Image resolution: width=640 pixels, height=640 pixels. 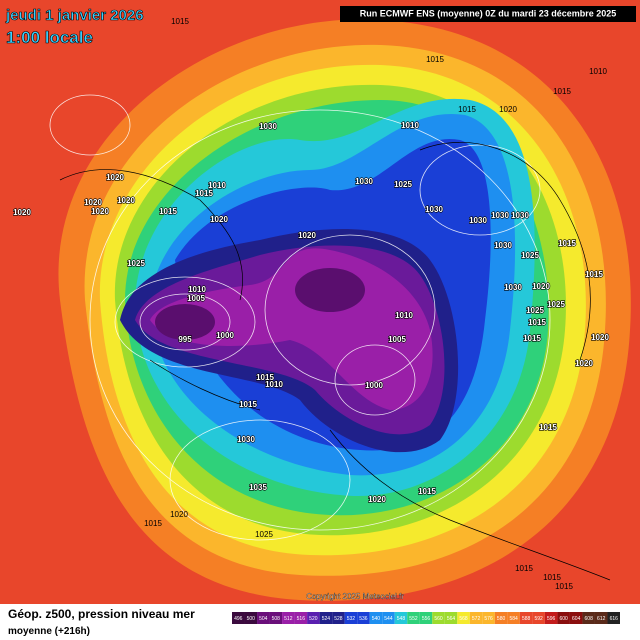 I want to click on colorbar-label: 548, so click(x=401, y=619).